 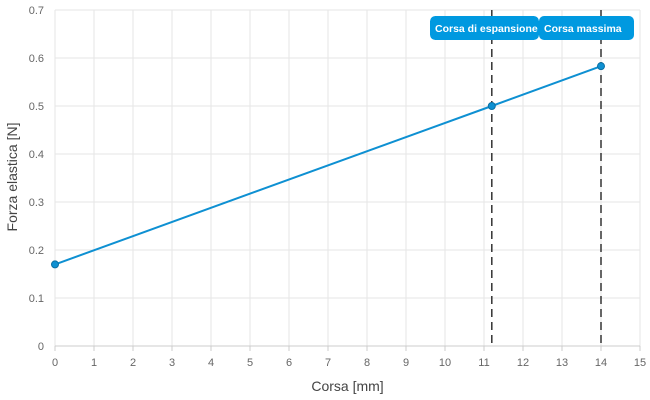 What do you see at coordinates (406, 363) in the screenshot?
I see `x-tick-label: 9` at bounding box center [406, 363].